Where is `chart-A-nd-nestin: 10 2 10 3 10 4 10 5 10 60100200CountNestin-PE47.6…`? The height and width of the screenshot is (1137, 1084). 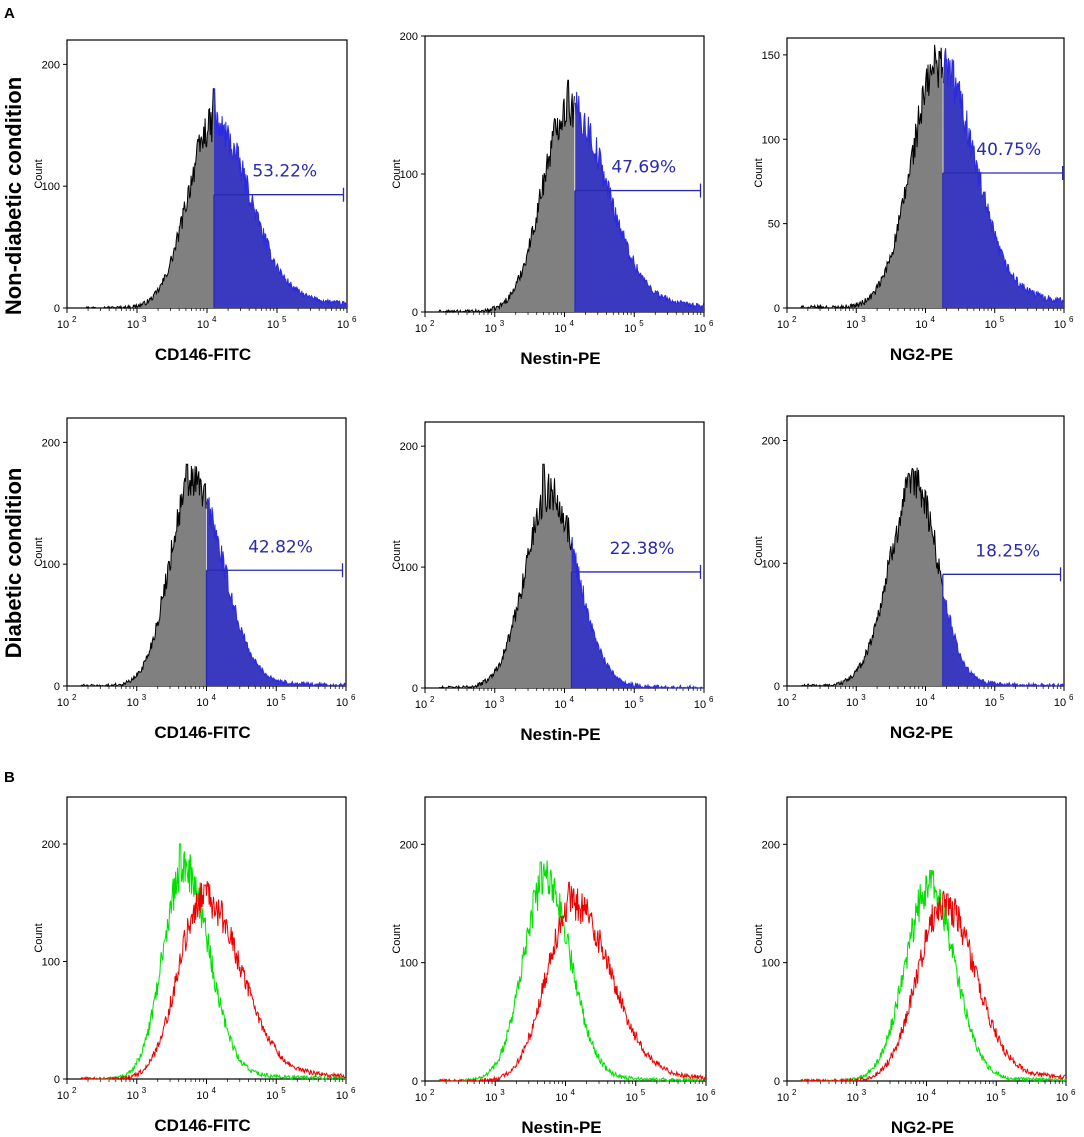 chart-A-nd-nestin: 10 2 10 3 10 4 10 5 10 60100200CountNestin-PE47.6… is located at coordinates (552, 199).